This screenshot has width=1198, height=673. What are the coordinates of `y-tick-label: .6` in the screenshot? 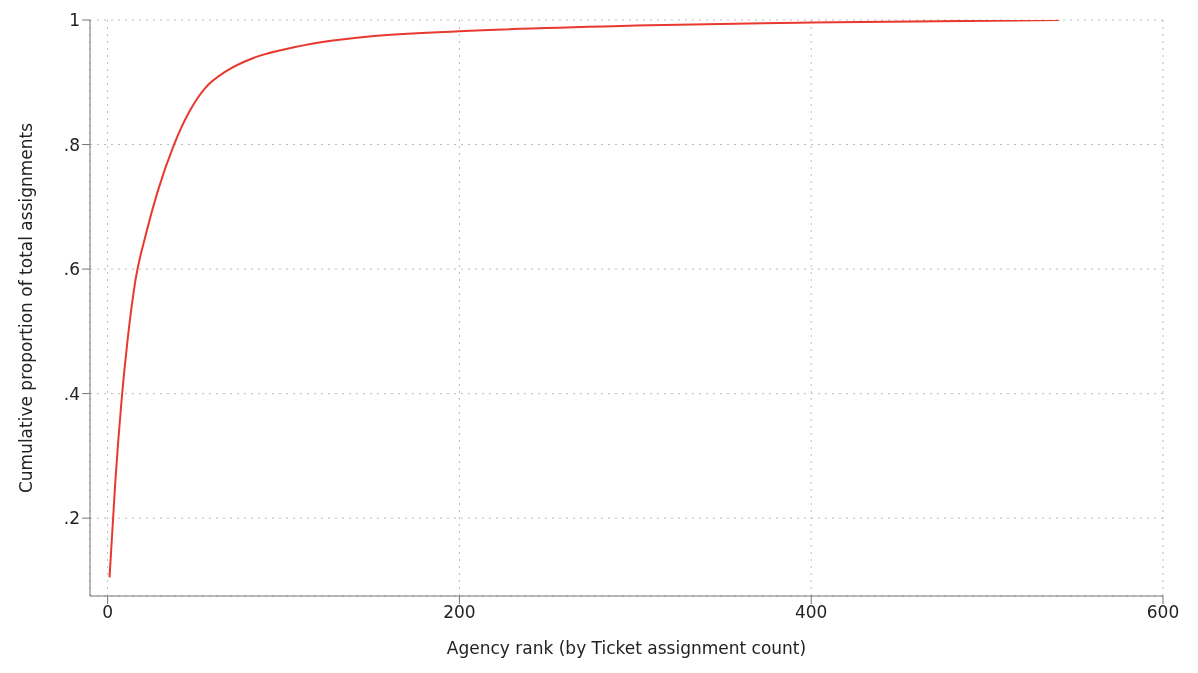 It's located at (71, 269).